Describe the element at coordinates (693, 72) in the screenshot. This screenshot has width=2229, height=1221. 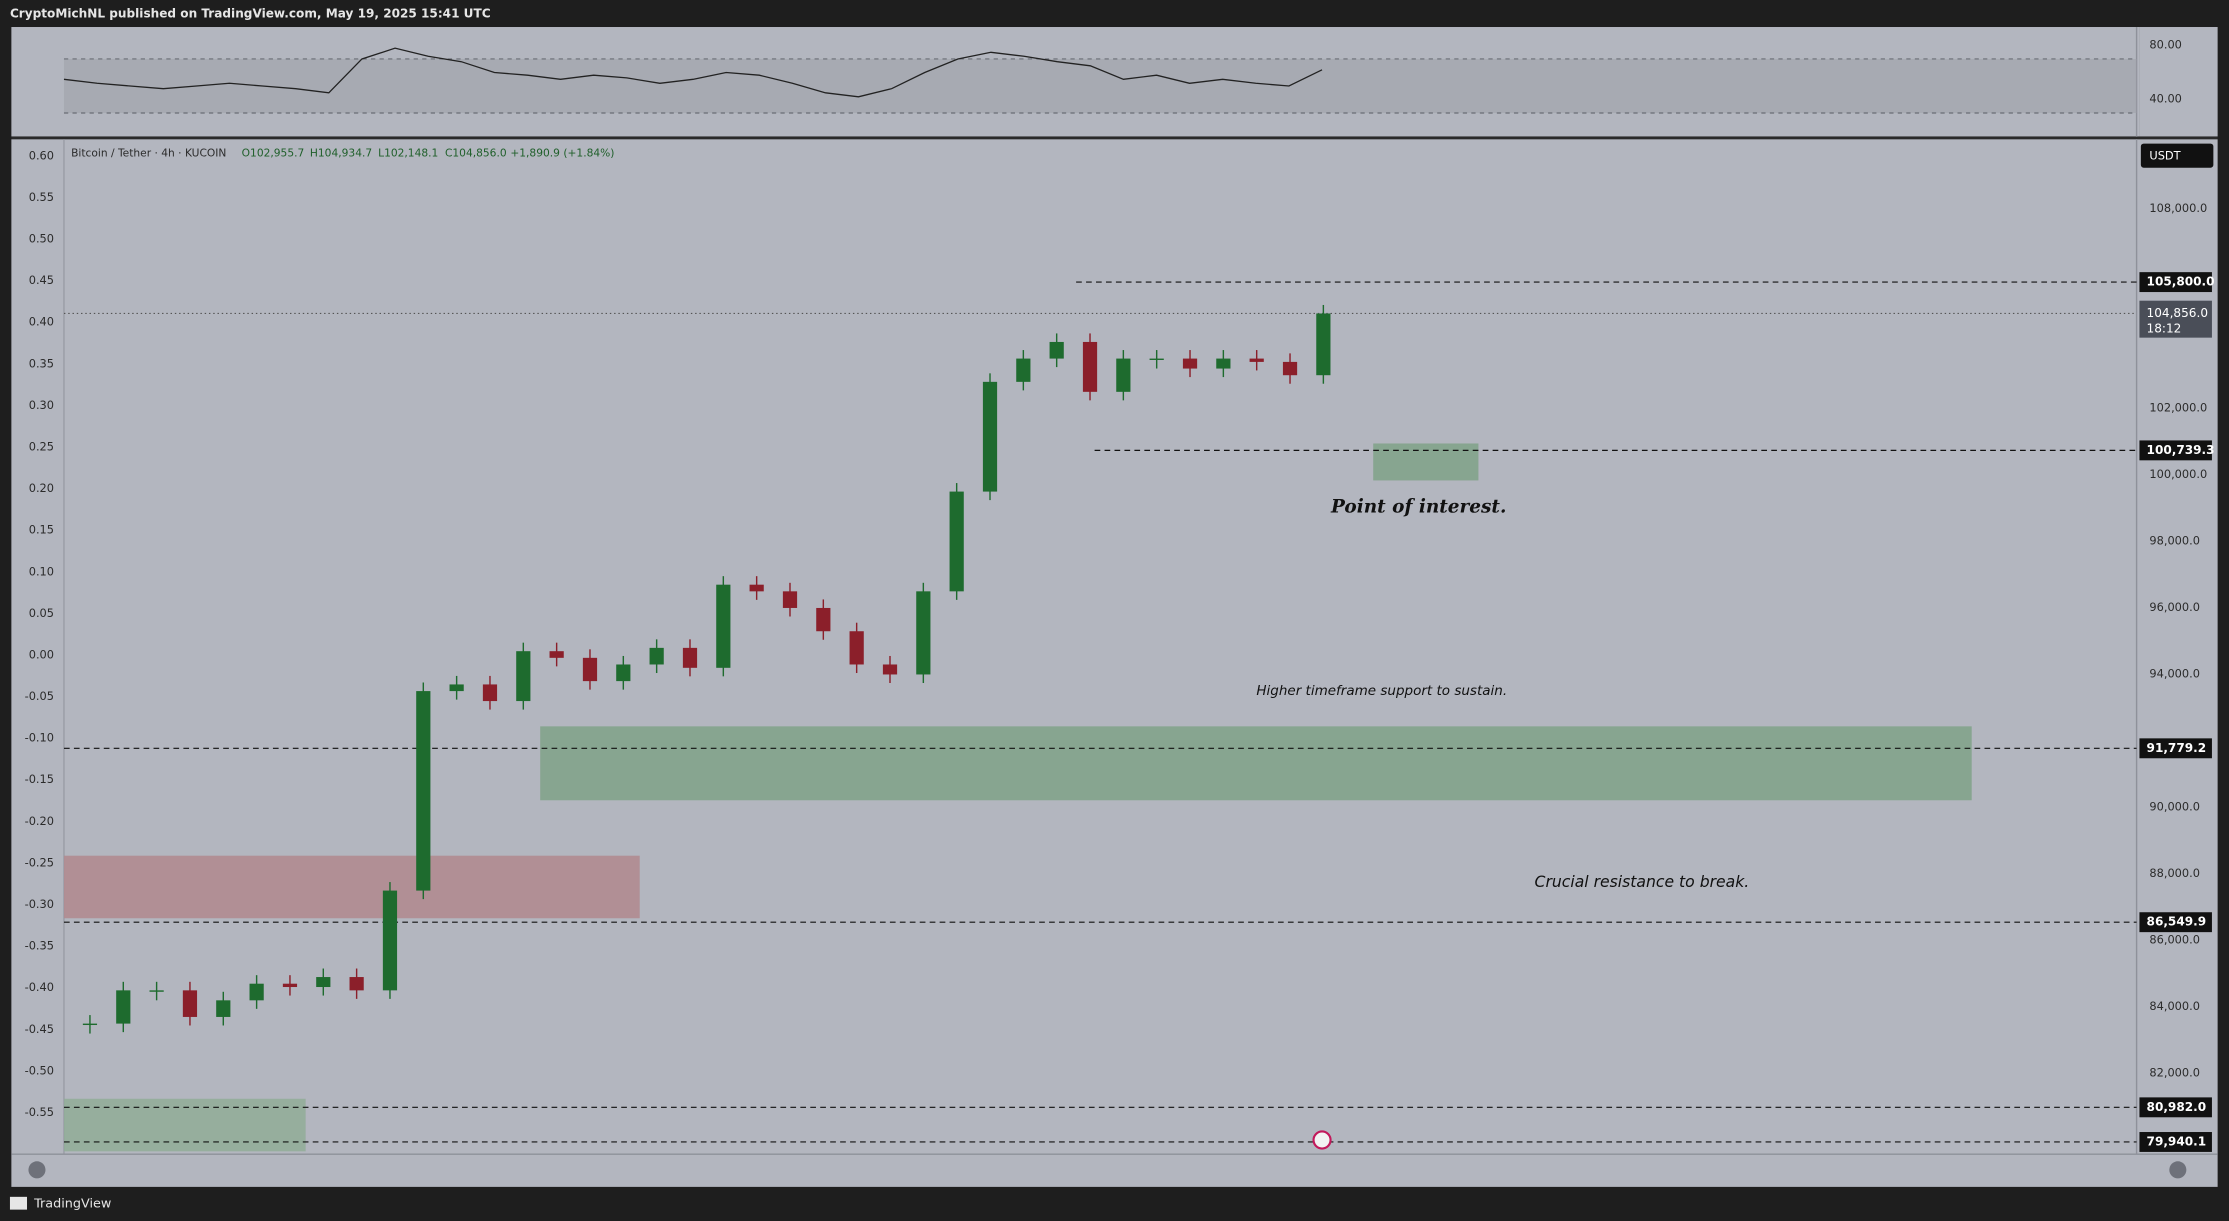
I see `indicator-line` at that location.